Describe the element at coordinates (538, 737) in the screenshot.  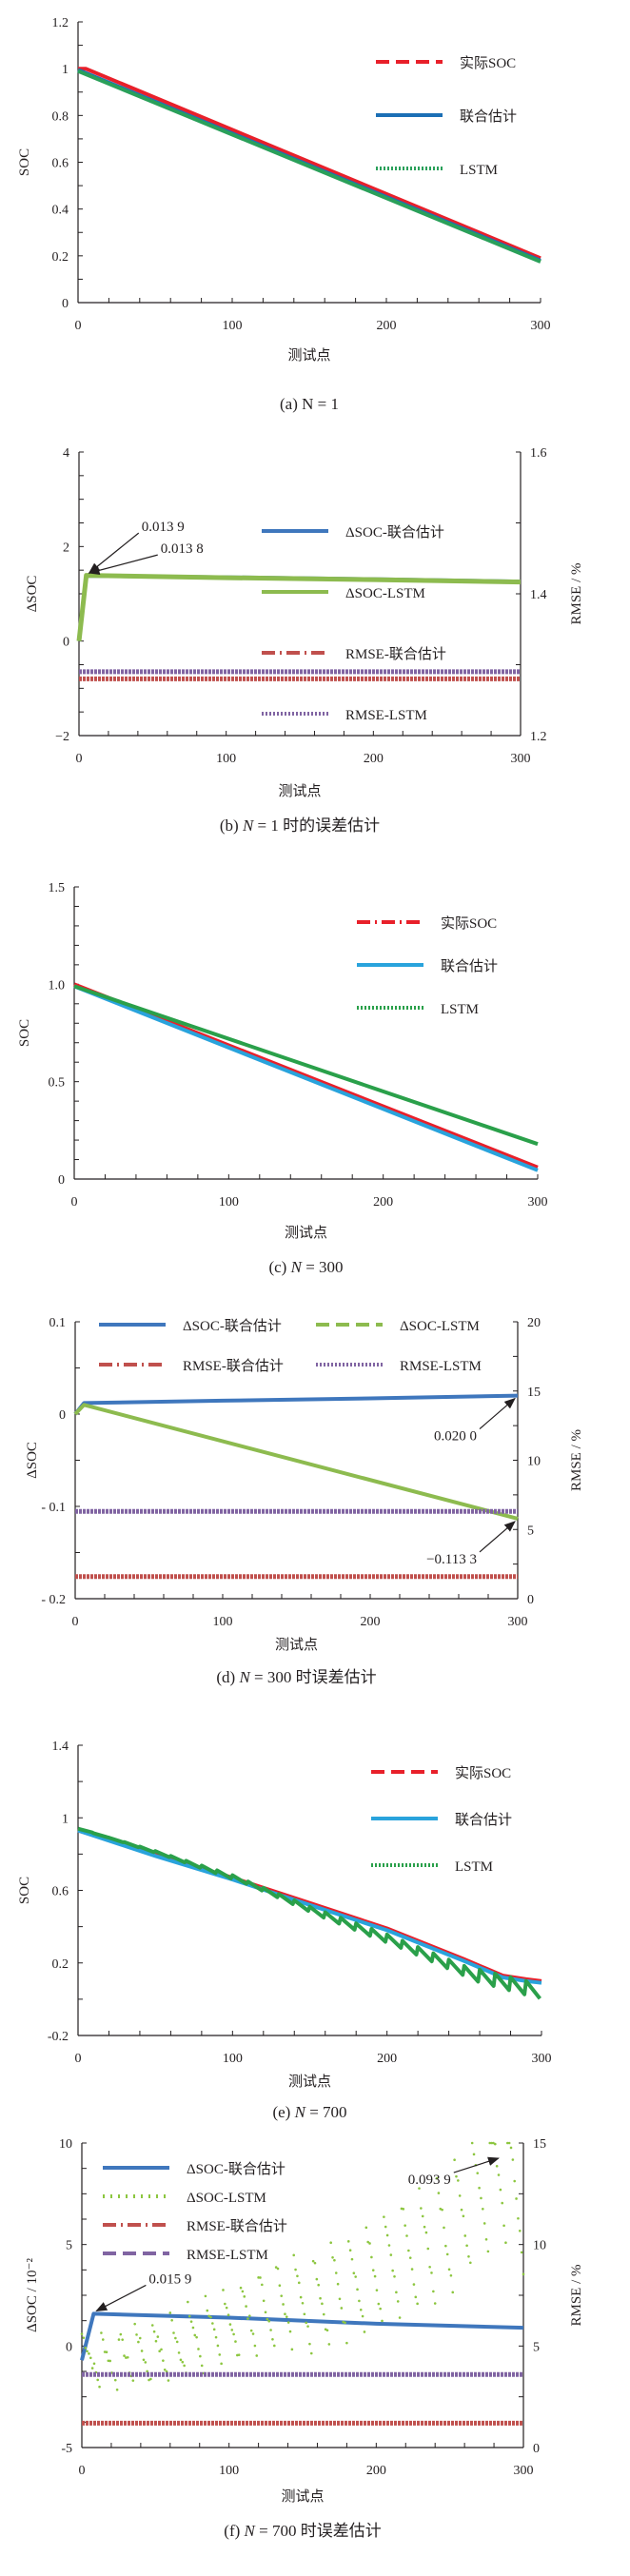
I see `y2-tick-label: 1.2` at that location.